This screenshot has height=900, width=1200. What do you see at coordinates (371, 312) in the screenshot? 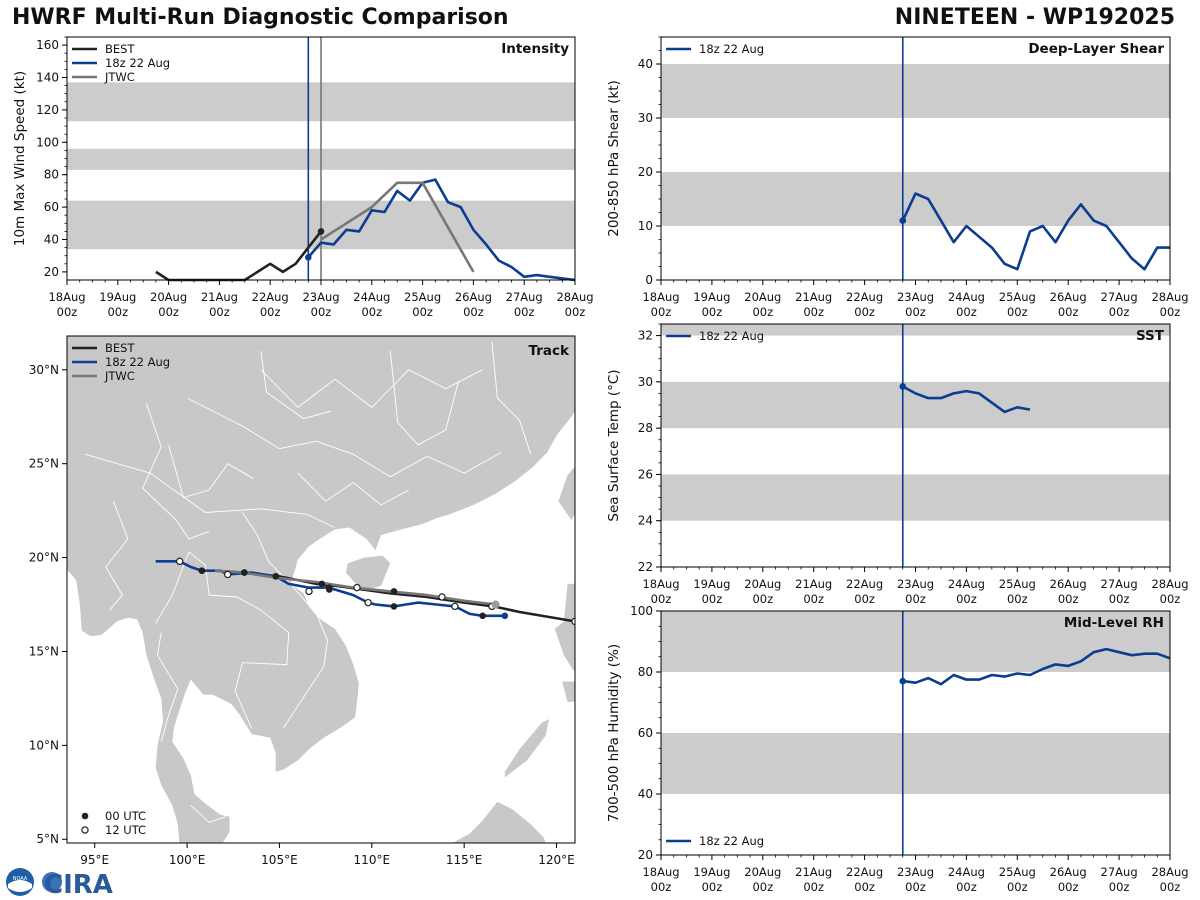
I see `intensity-xtick-sublabel-6: 00z` at bounding box center [371, 312].